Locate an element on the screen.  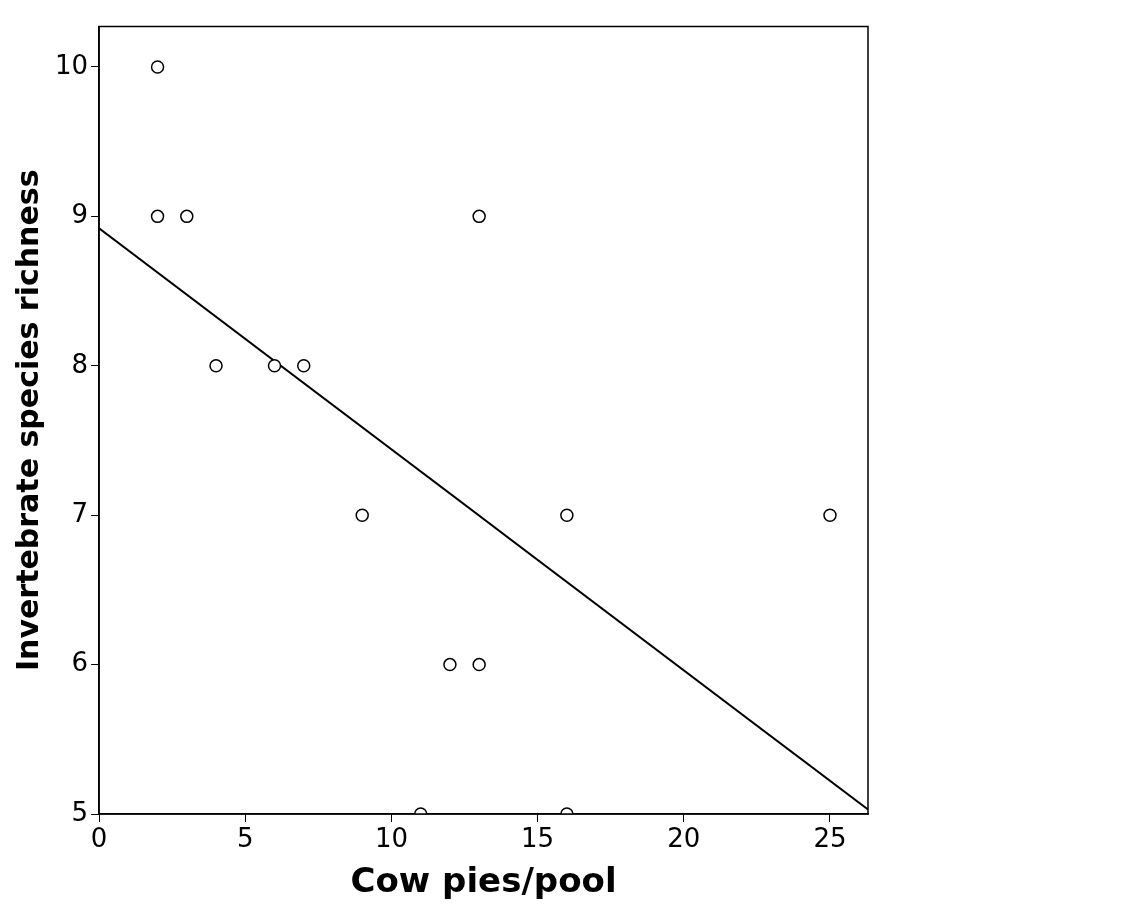
x-axis-title: Cow pies/pool is located at coordinates (483, 880).